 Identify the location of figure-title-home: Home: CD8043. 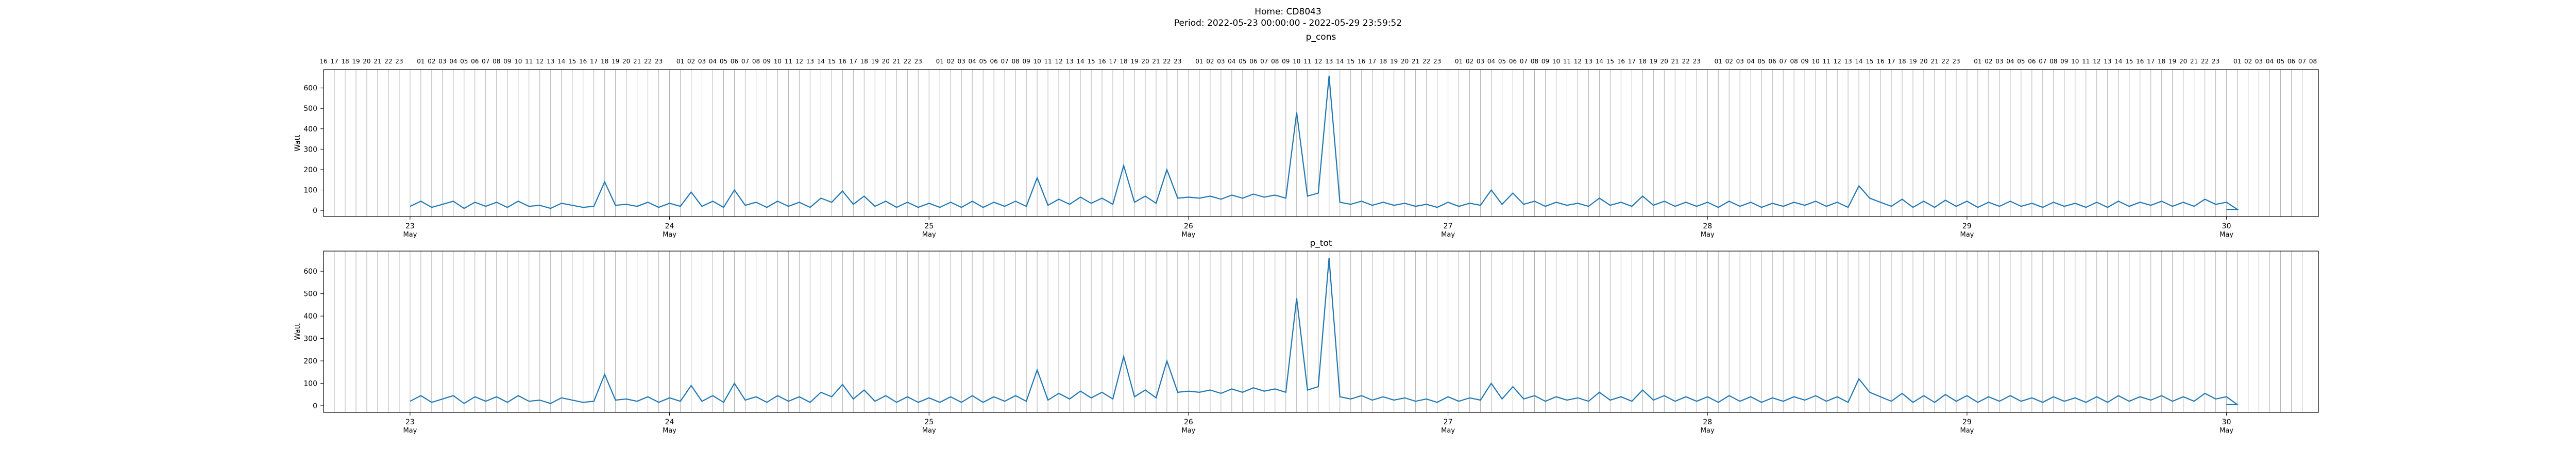
(1288, 12).